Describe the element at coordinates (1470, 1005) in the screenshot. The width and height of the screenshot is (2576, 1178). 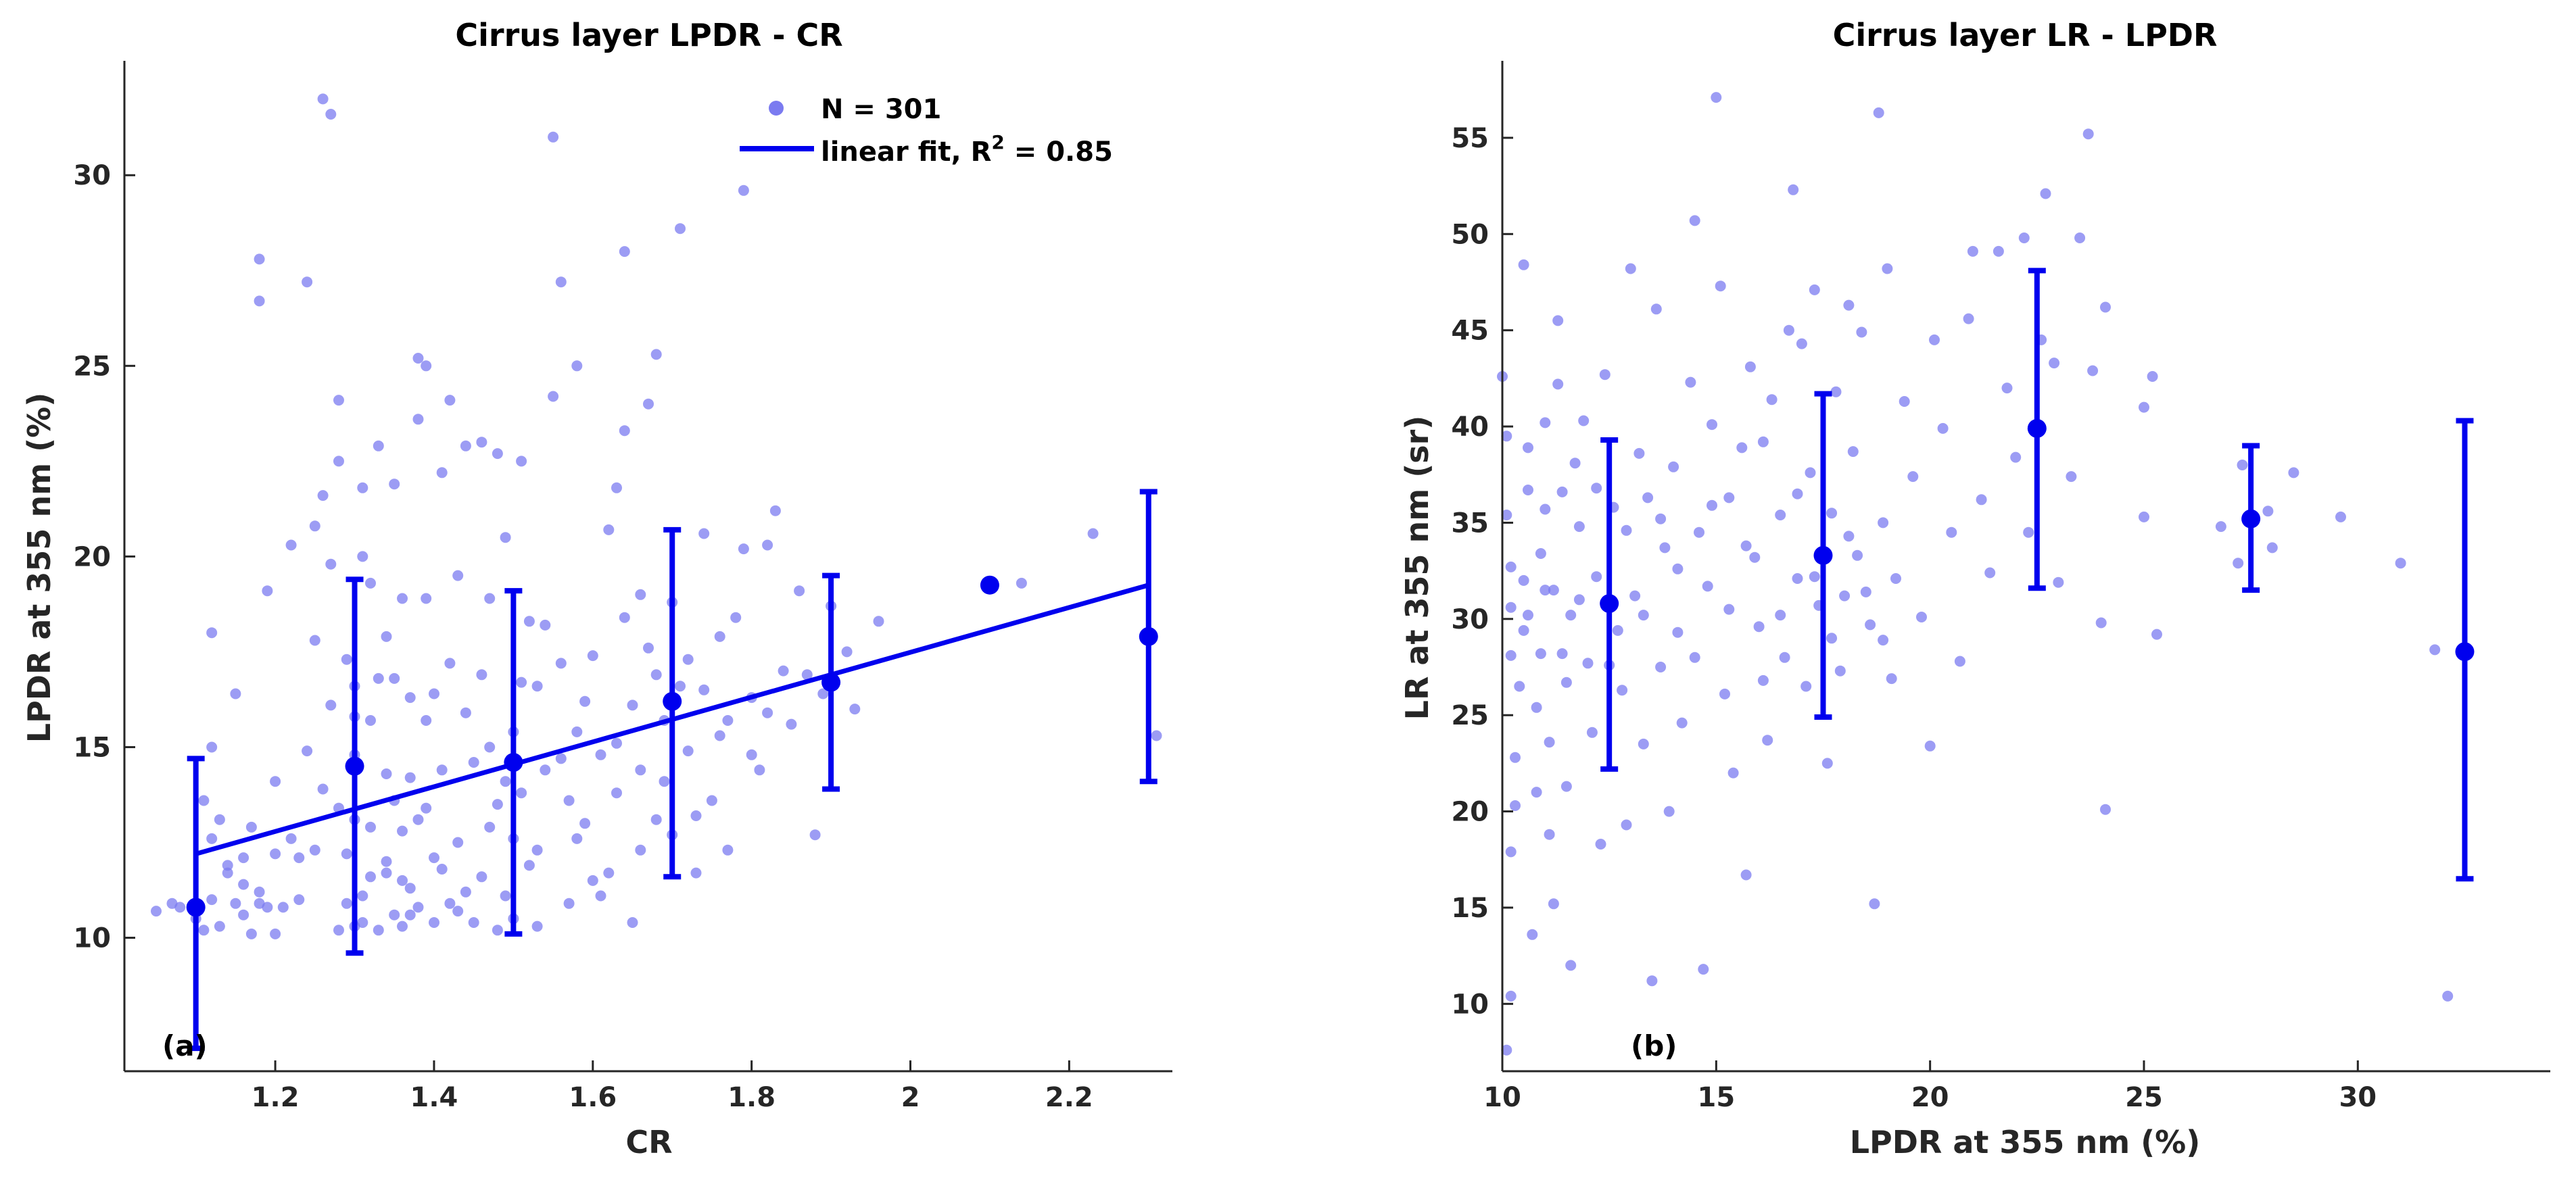
I see `y-tick-label: 10` at that location.